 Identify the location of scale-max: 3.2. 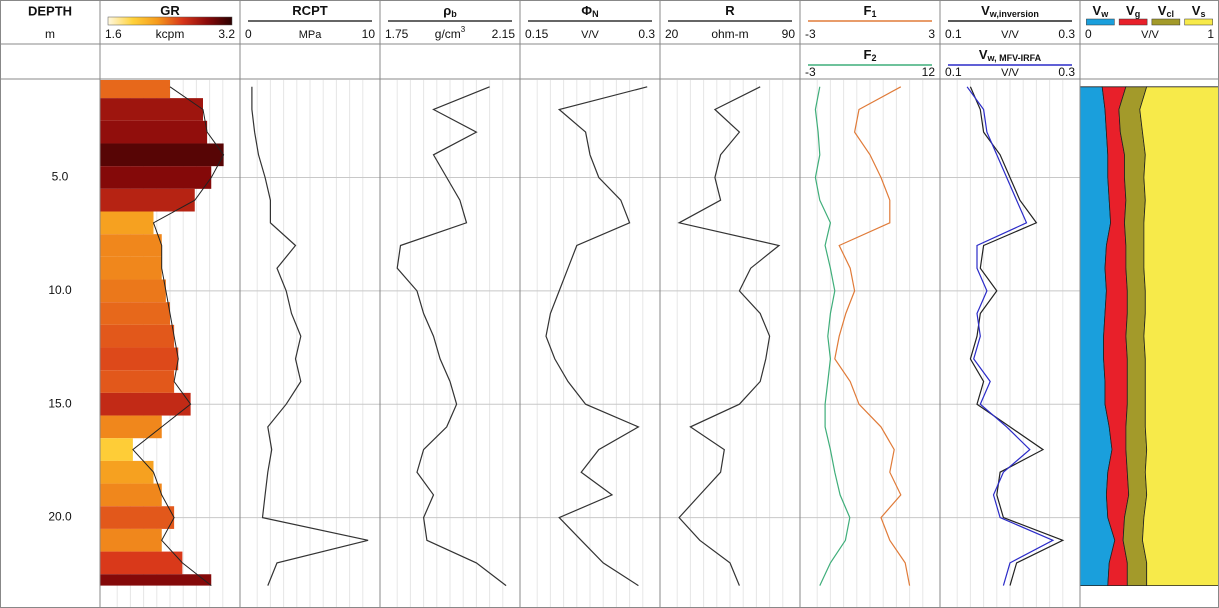
(226, 34).